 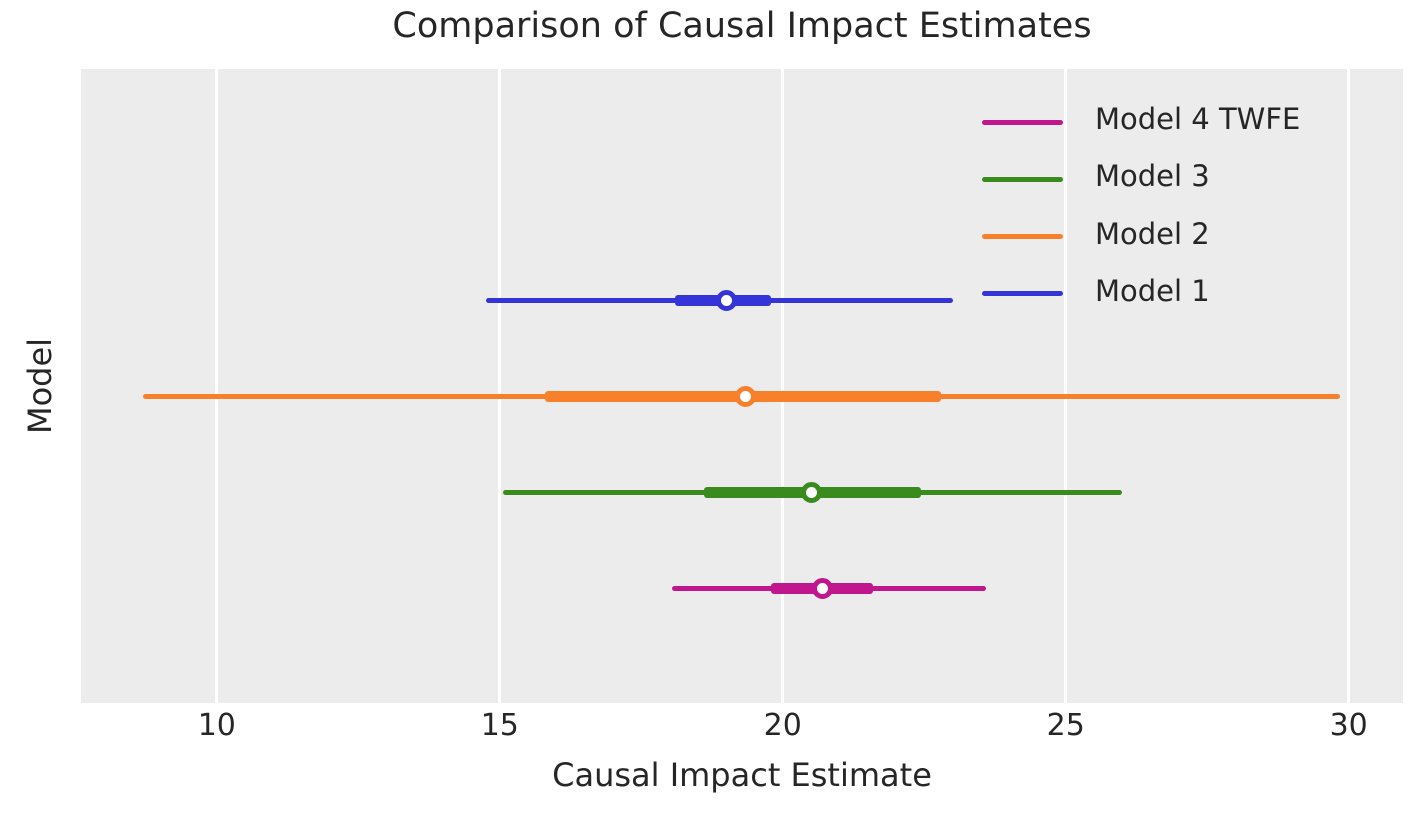 What do you see at coordinates (822, 588) in the screenshot?
I see `point-estimate-marker-model-4-twfe` at bounding box center [822, 588].